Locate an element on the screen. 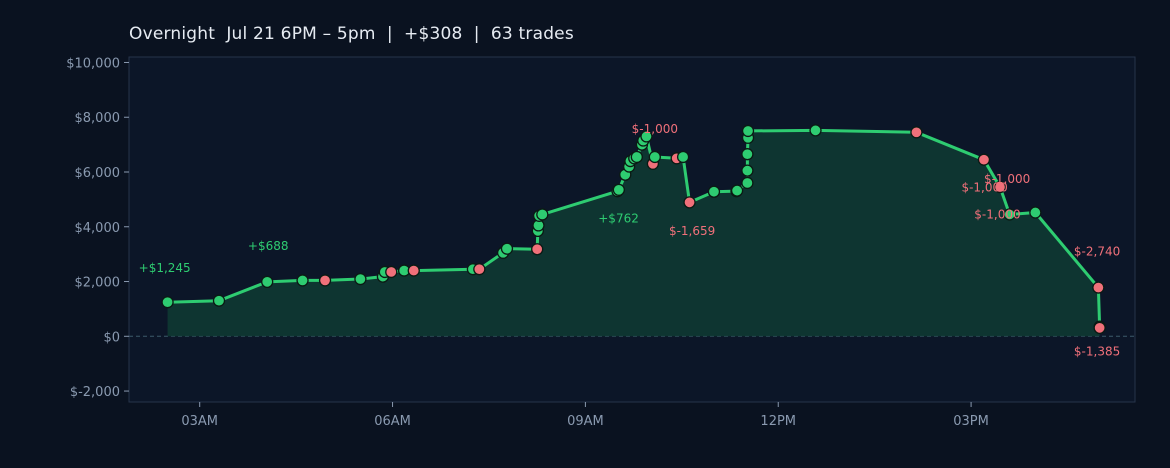  trade-annotation: +$1,245 is located at coordinates (165, 268).